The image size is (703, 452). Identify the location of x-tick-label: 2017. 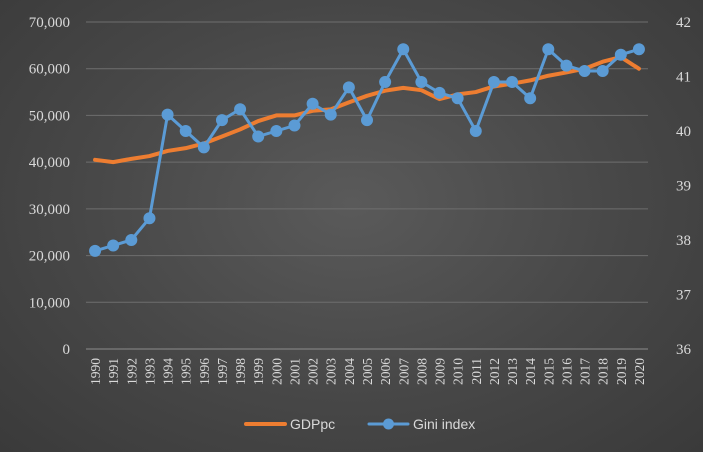
(585, 371).